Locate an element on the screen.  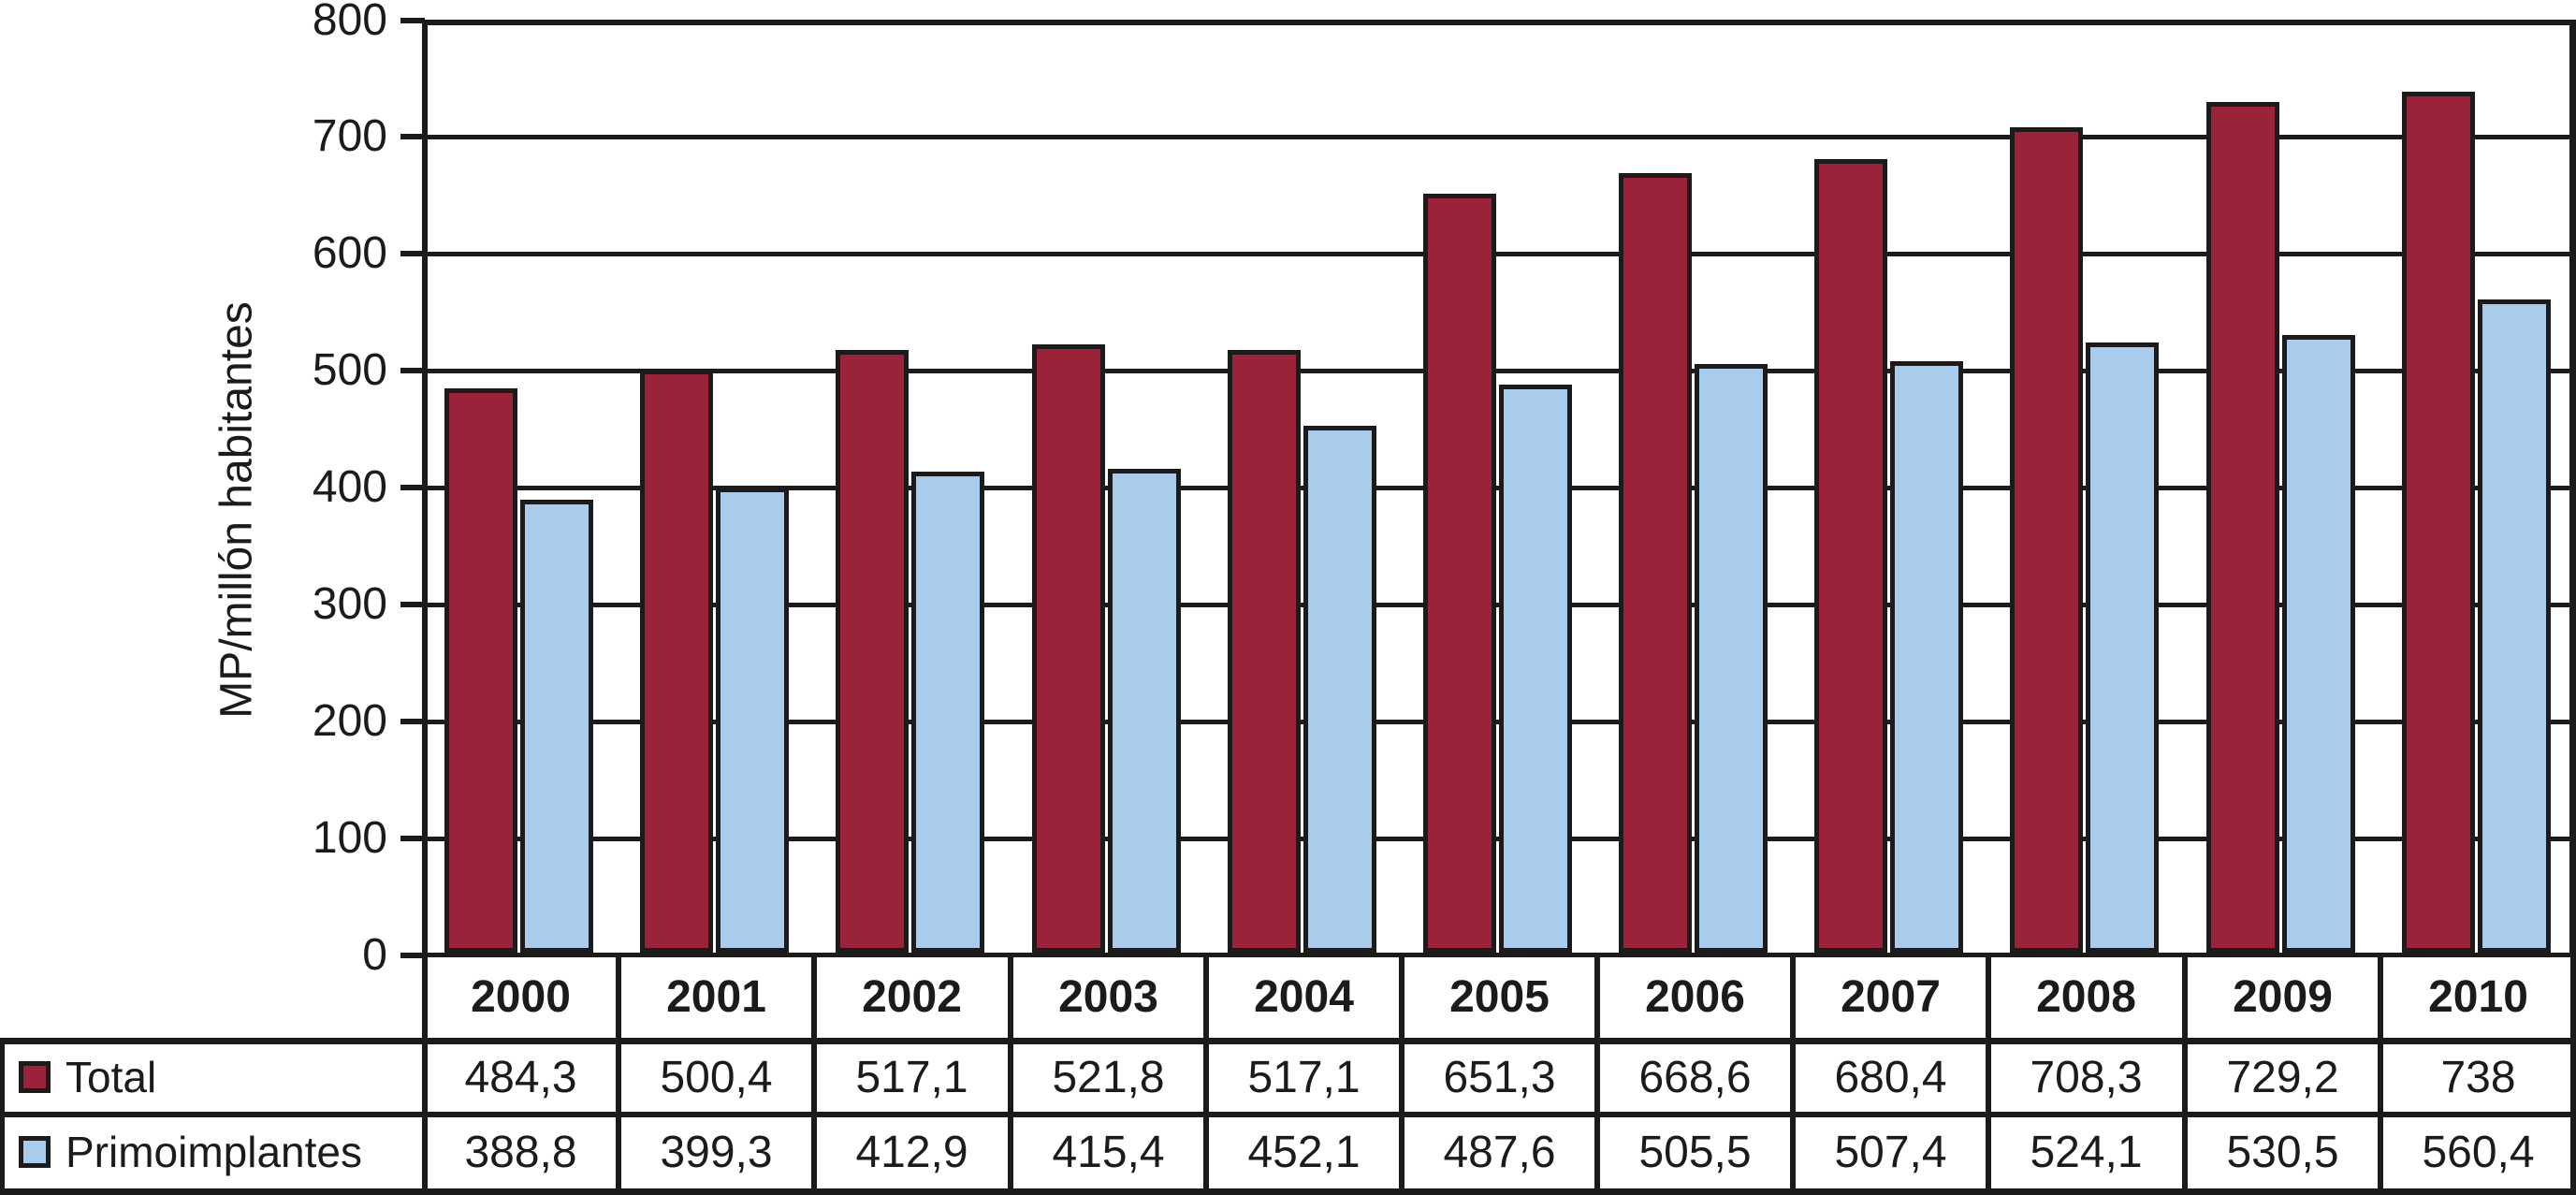
bar-total-2000 is located at coordinates (480, 670).